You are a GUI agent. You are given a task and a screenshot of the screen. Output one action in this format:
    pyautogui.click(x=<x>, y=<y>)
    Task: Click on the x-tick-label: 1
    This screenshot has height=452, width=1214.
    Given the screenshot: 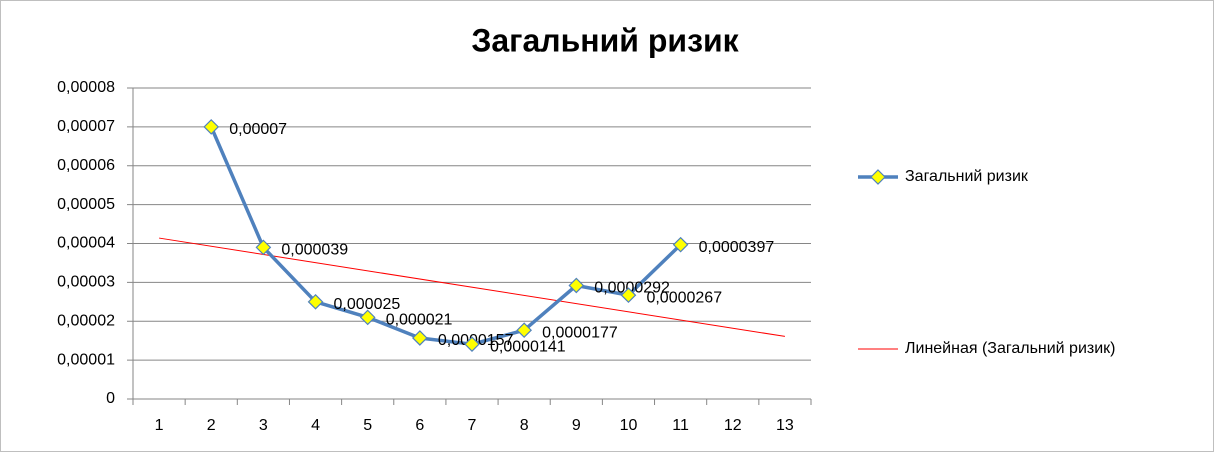 What is the action you would take?
    pyautogui.click(x=159, y=425)
    